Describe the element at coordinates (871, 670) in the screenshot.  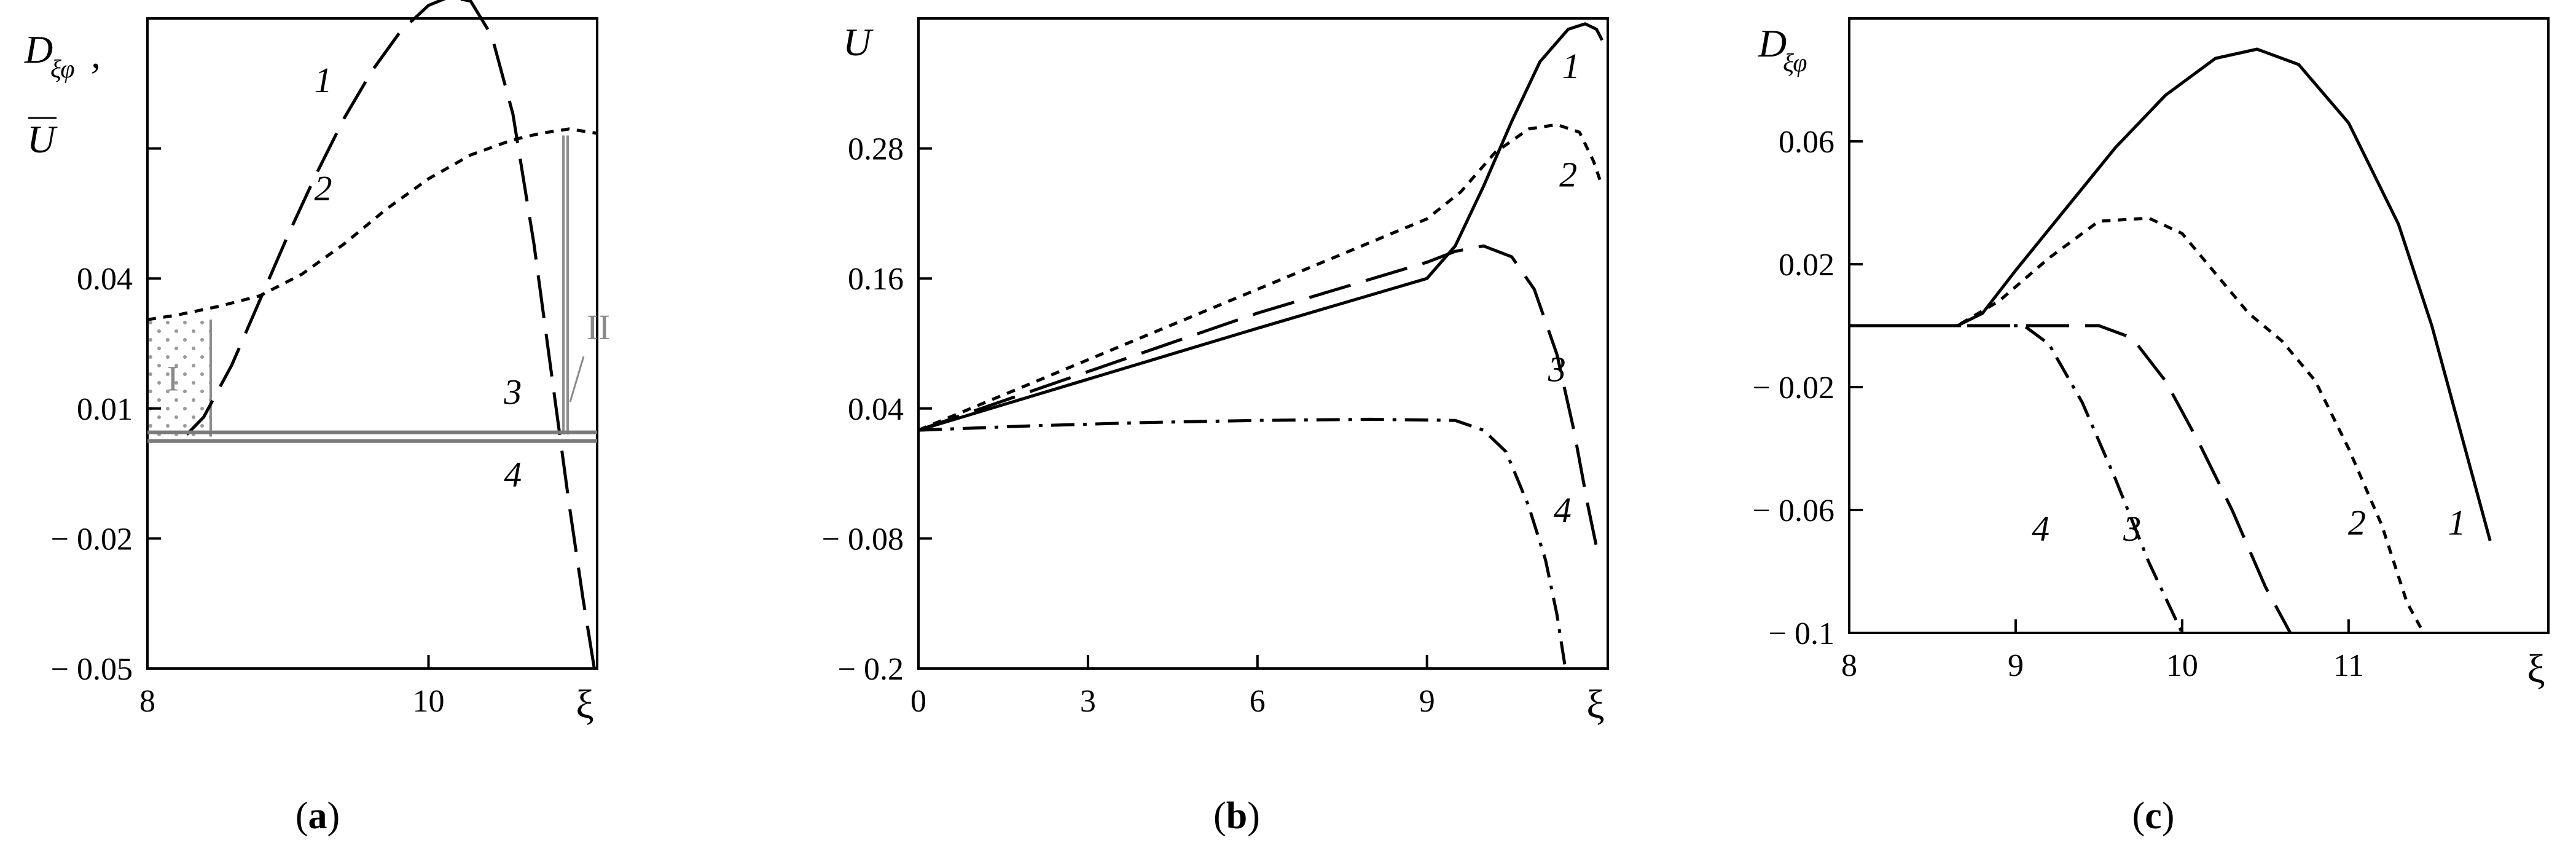
I see `y-tick-label: − 0.2` at that location.